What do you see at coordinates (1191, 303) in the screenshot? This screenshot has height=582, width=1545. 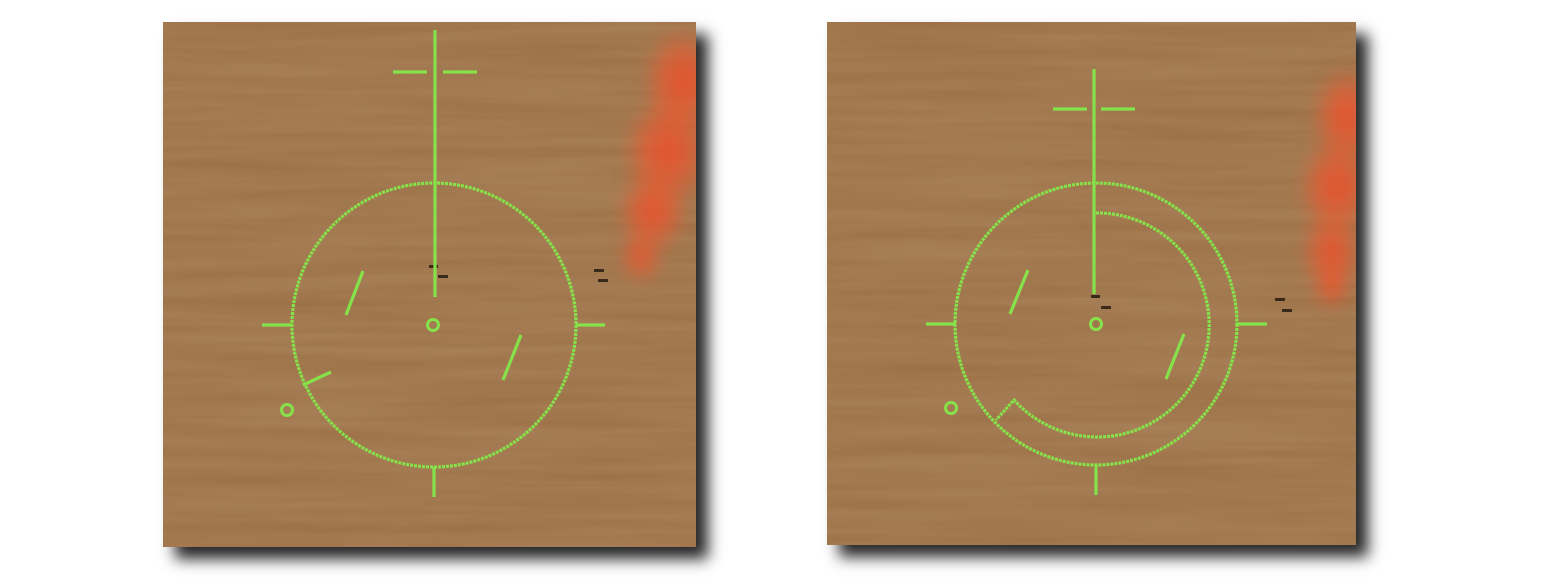 I see `vehicle-icon` at bounding box center [1191, 303].